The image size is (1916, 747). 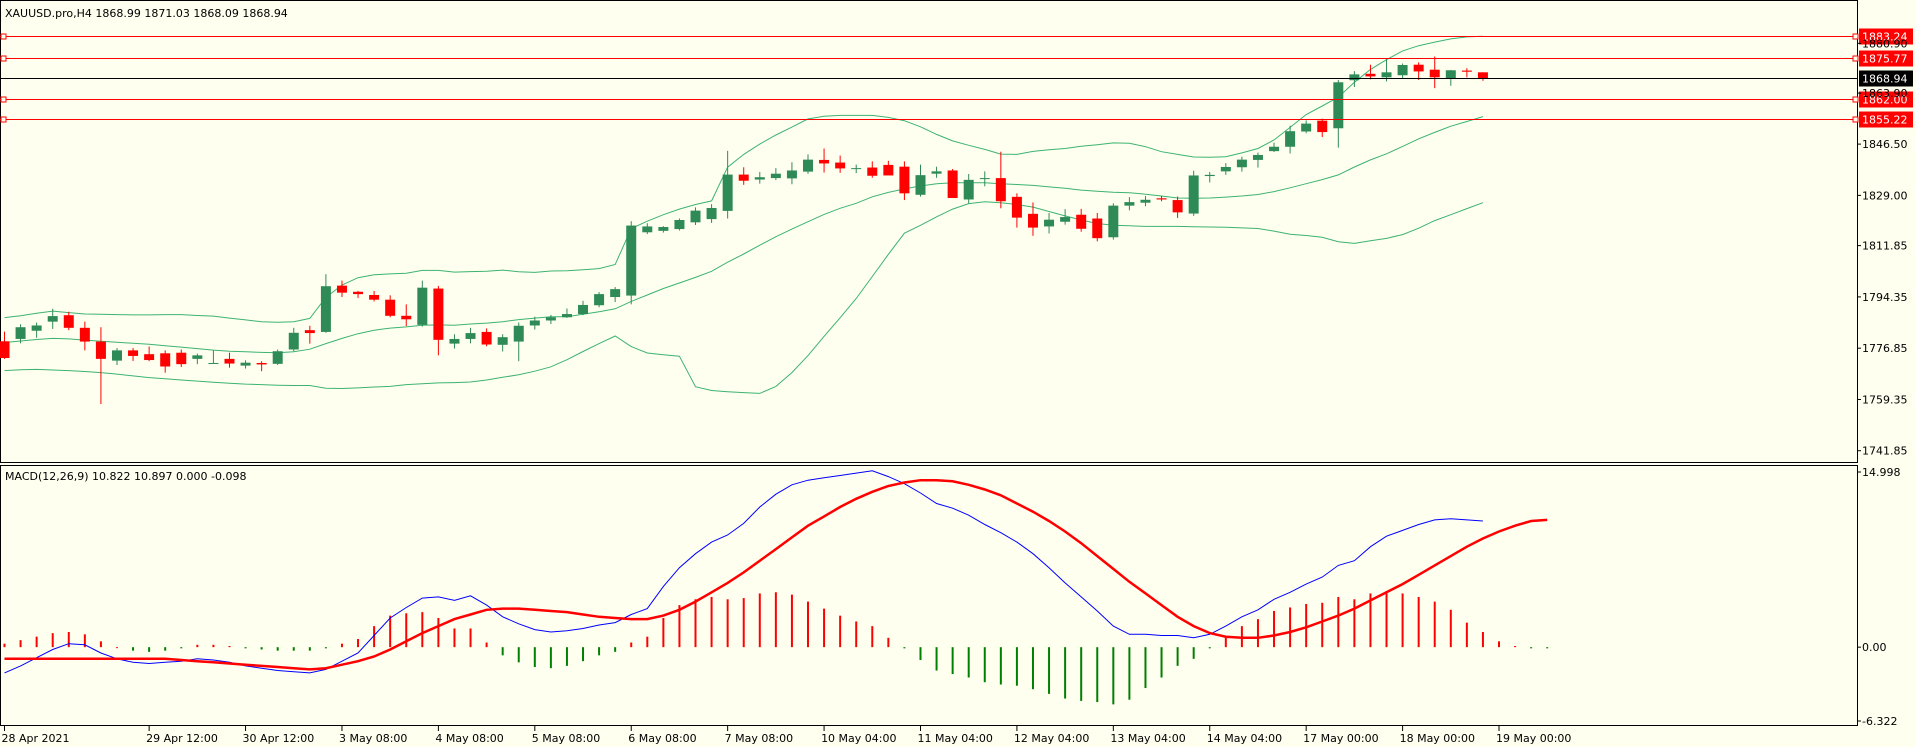 I want to click on time-tick-label: 28 Apr 2021, so click(x=36, y=738).